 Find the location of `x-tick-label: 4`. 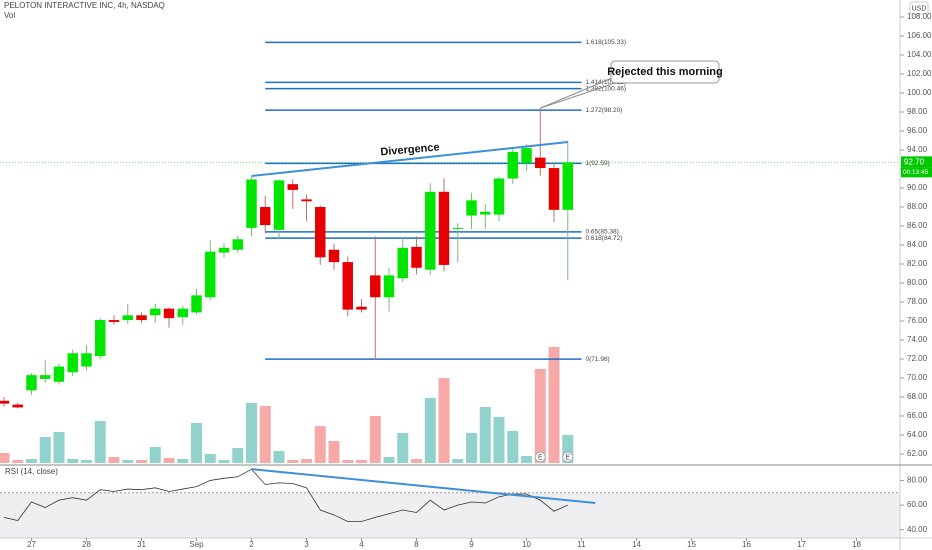

x-tick-label: 4 is located at coordinates (361, 544).